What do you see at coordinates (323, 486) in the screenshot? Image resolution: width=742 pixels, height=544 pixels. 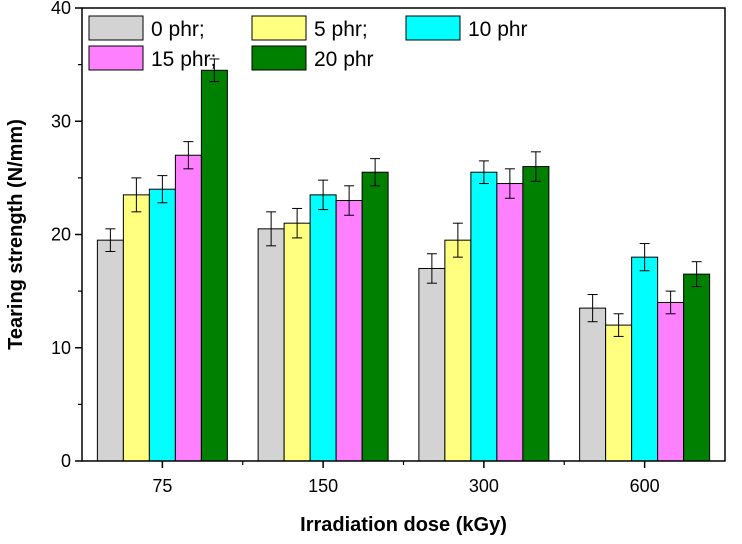 I see `x-tick-label: 150` at bounding box center [323, 486].